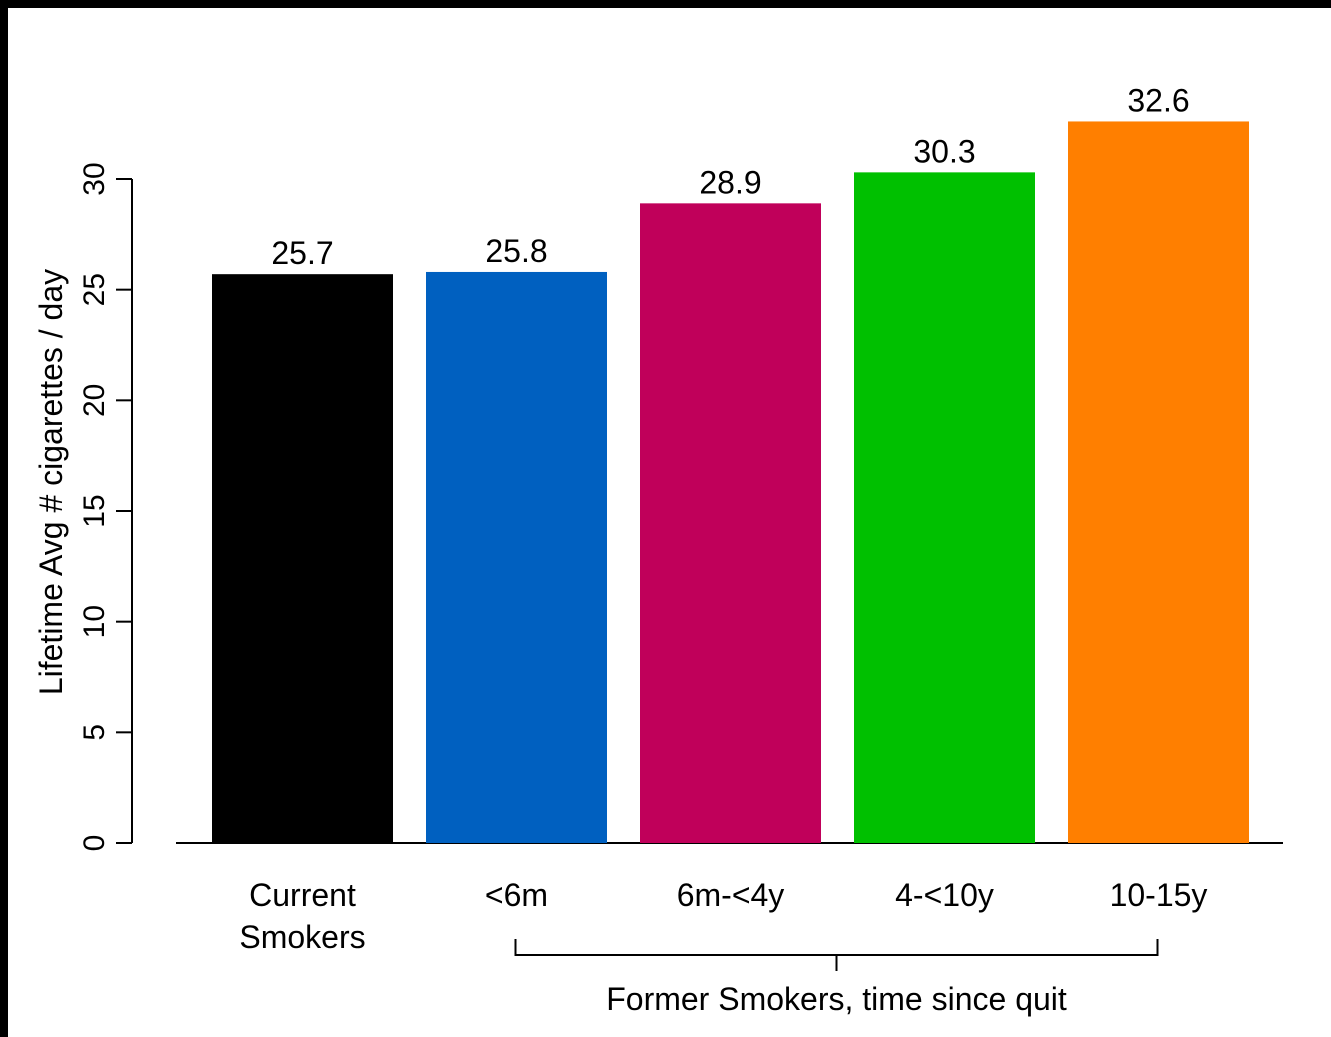 This screenshot has height=1037, width=1331. Describe the element at coordinates (94, 400) in the screenshot. I see `y-tick-label: 20` at that location.